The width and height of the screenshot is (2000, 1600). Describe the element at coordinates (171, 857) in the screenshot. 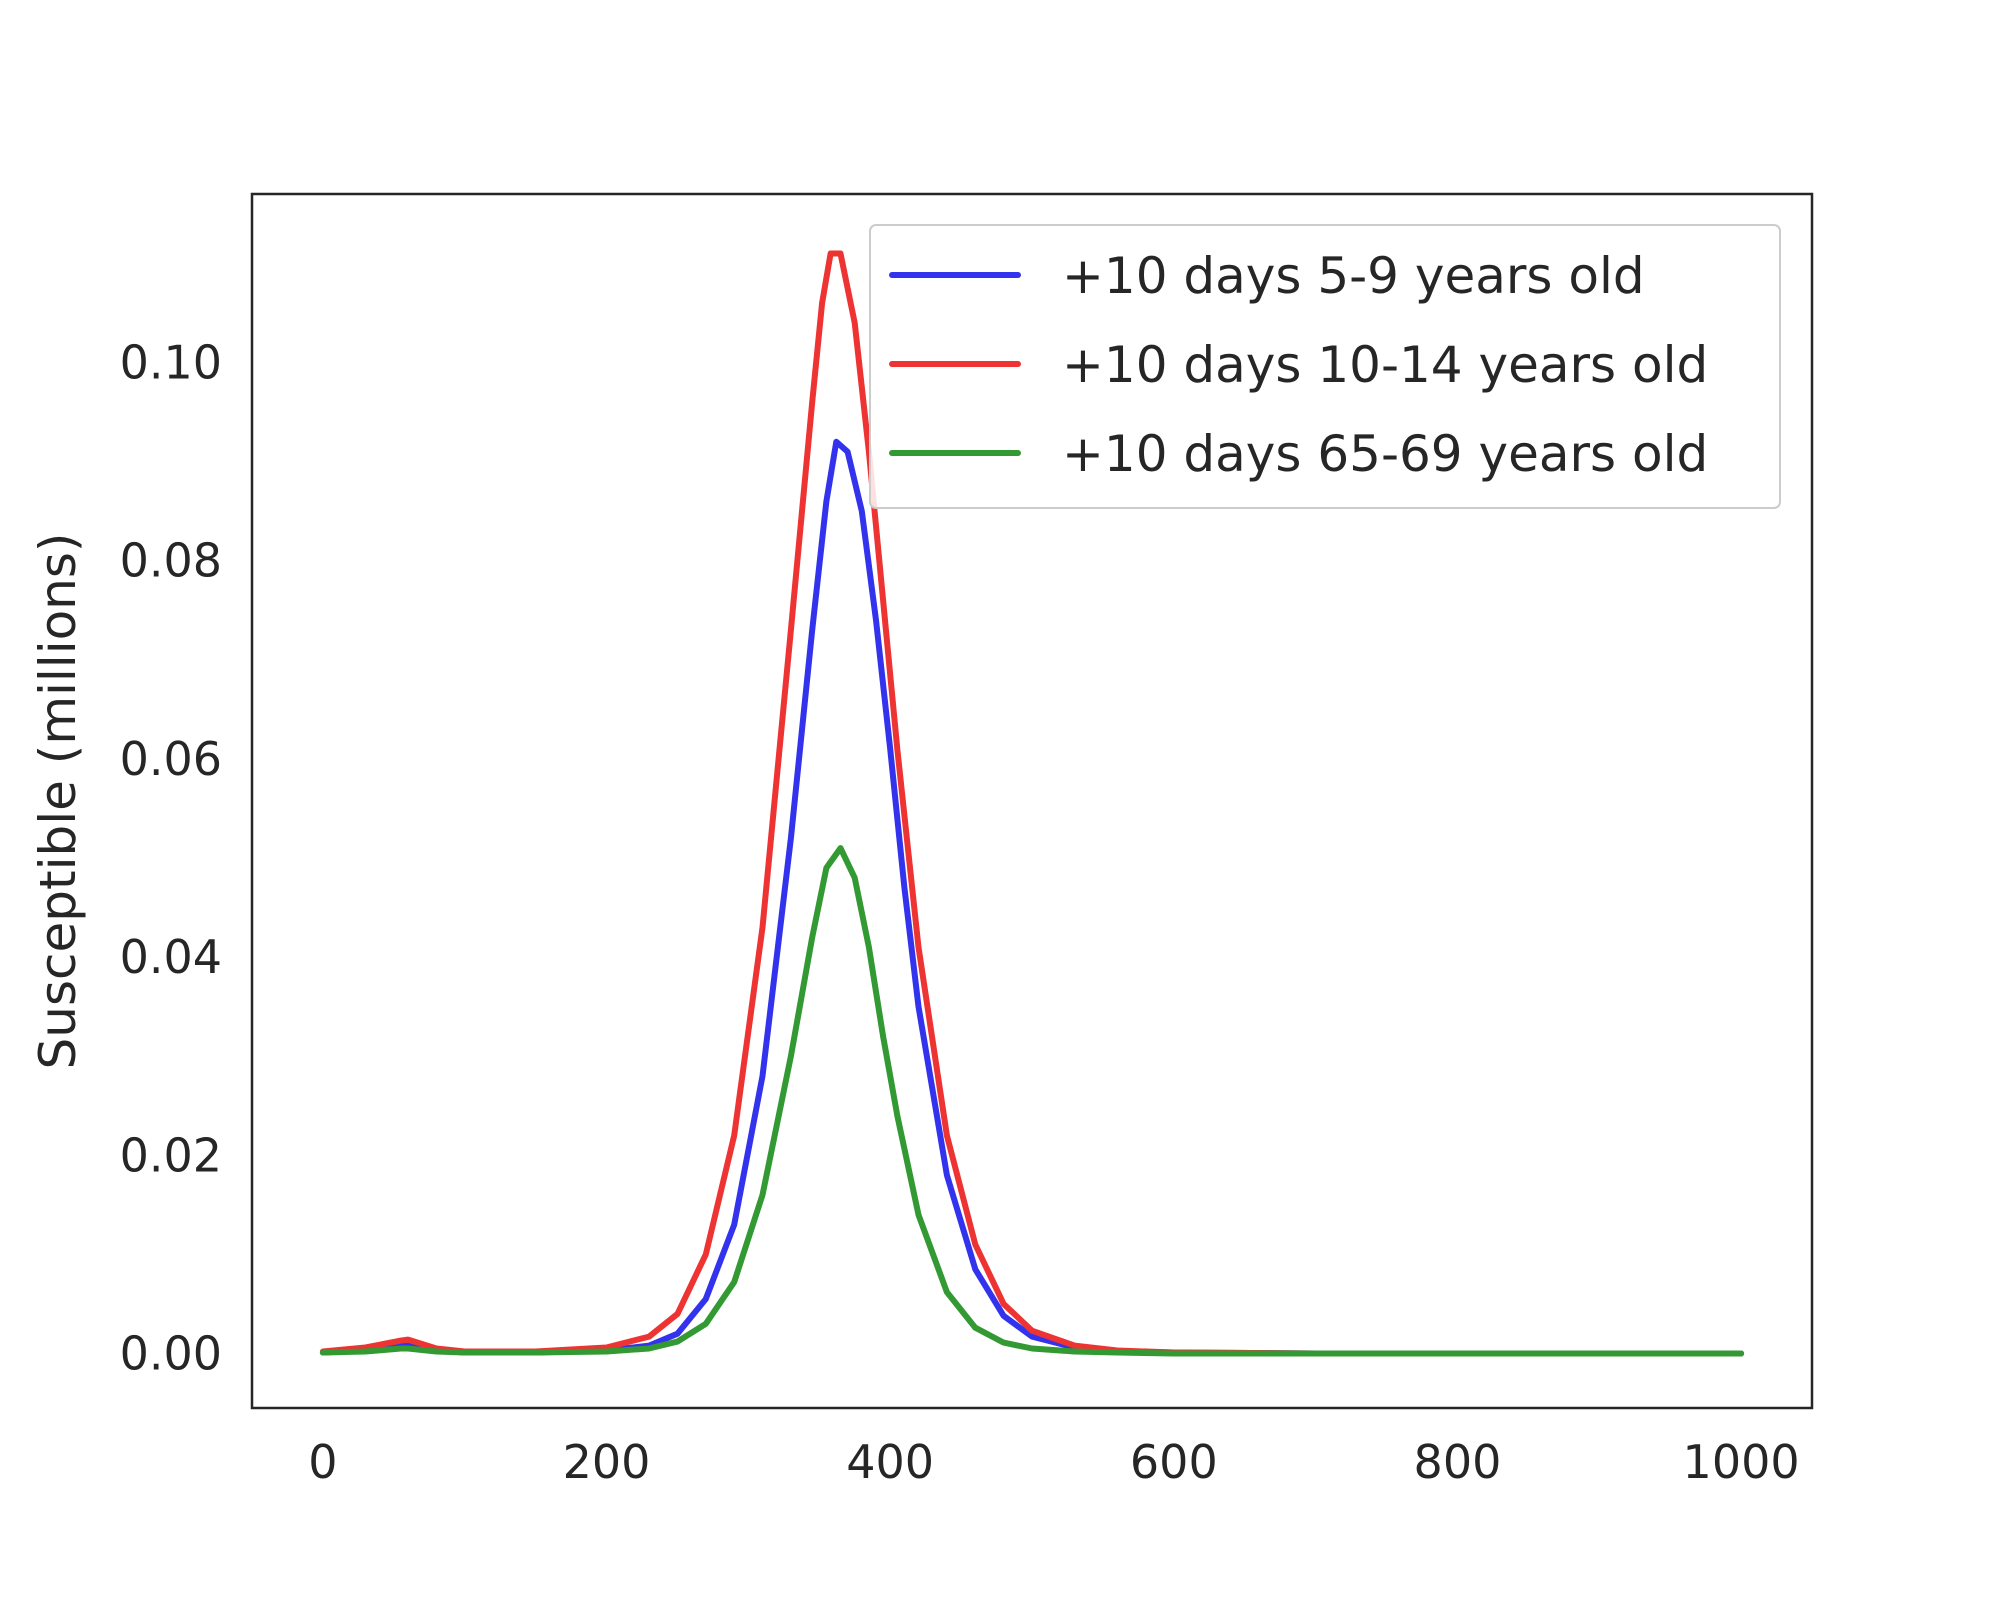

I see `y-axis-ticks: 0.00 0.02 0.04 0.06 0.08 0.10` at that location.